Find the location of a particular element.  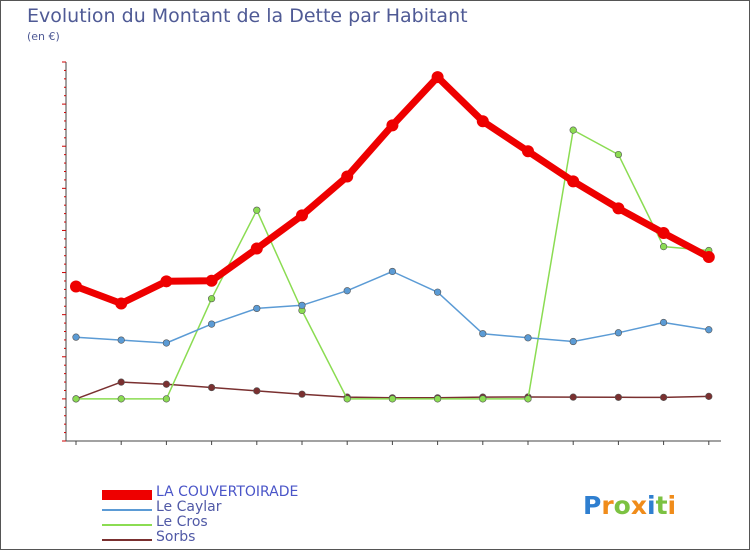

legend-label: LA COUVERTOIRADE is located at coordinates (227, 492).